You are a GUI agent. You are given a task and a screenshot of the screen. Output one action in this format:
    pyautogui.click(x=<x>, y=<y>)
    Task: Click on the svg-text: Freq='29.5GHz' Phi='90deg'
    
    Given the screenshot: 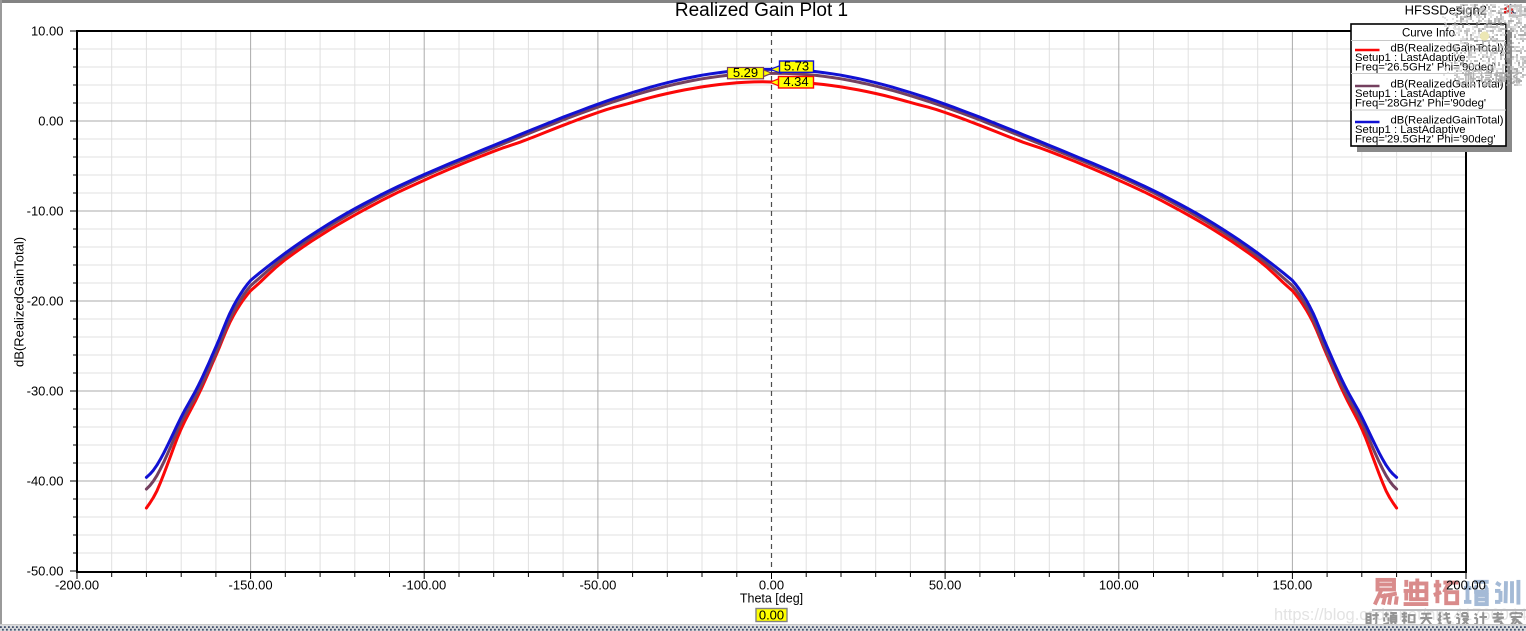 What is the action you would take?
    pyautogui.click(x=1425, y=140)
    